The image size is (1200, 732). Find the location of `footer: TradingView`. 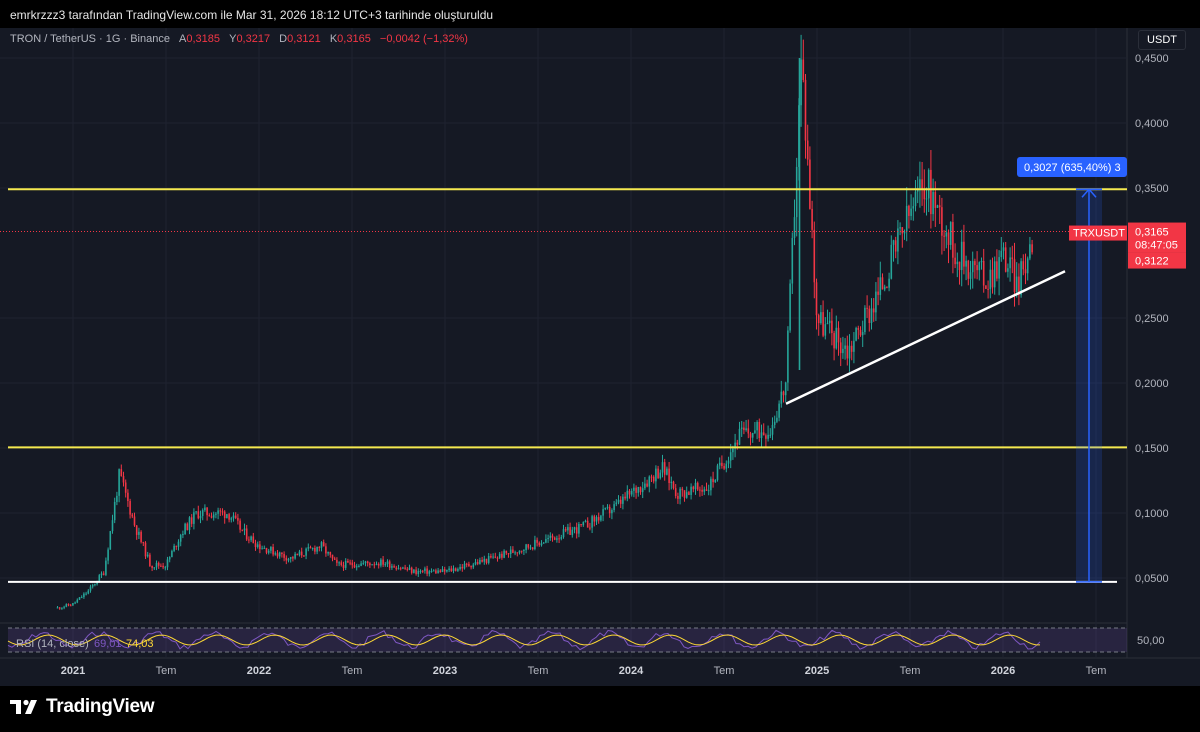

footer: TradingView is located at coordinates (600, 709).